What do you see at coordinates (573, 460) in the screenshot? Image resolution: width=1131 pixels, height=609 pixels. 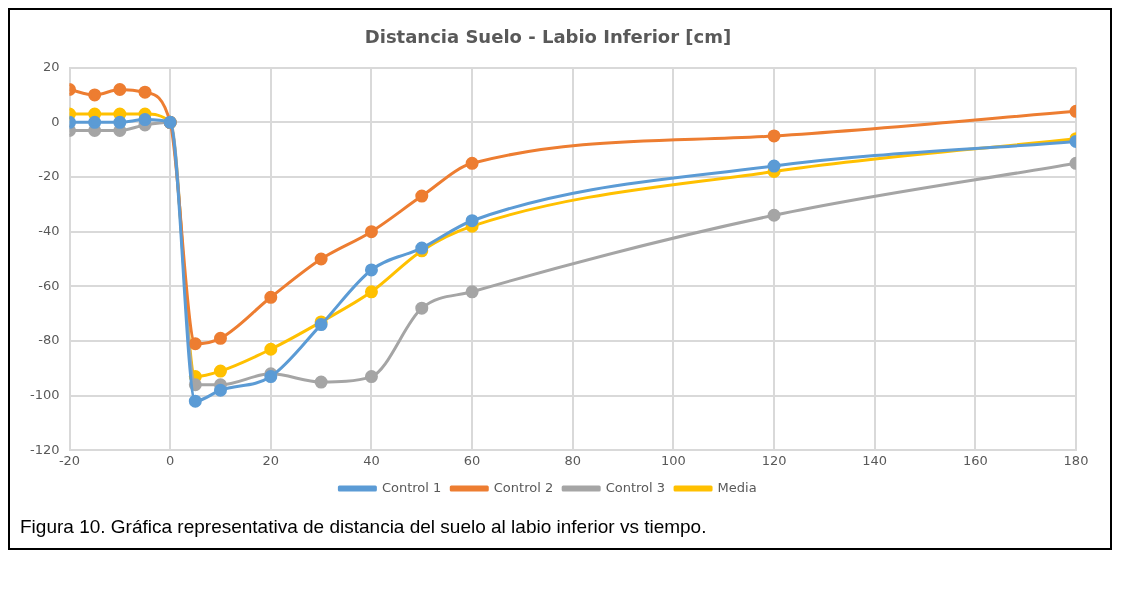 I see `x-tick-label: 80` at bounding box center [573, 460].